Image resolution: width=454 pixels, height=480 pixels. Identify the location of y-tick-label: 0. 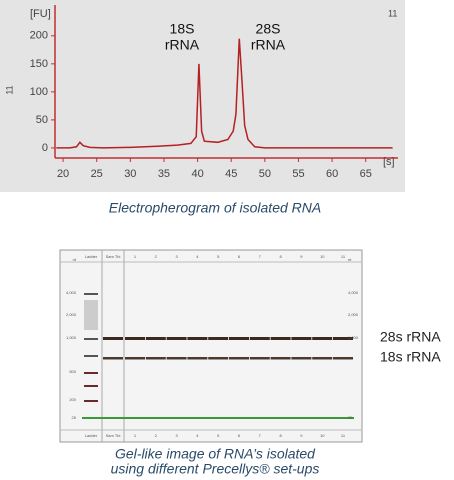
(45, 148).